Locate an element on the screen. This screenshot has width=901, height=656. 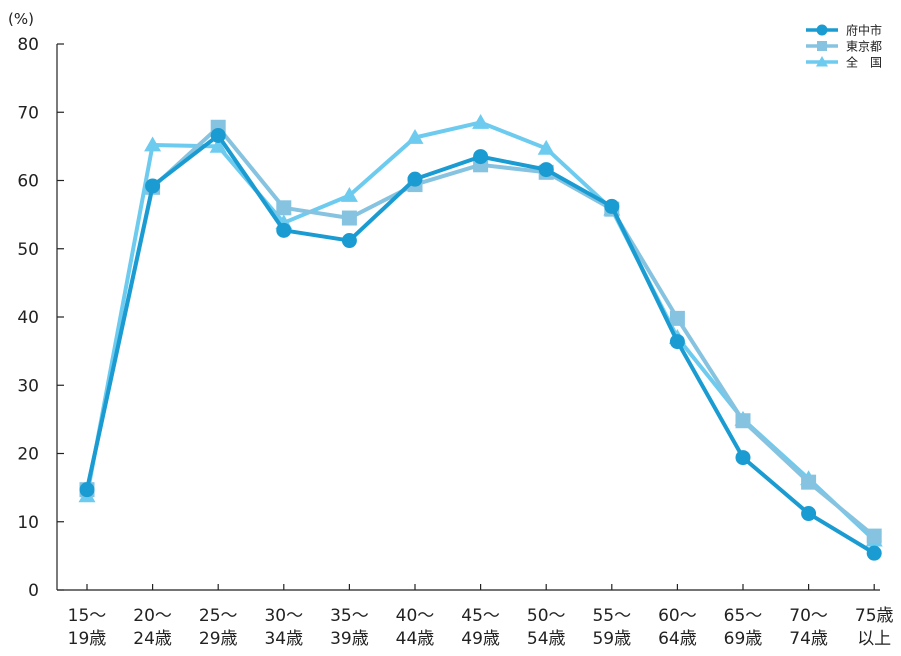
y-tick-label: 30 is located at coordinates (28, 386).